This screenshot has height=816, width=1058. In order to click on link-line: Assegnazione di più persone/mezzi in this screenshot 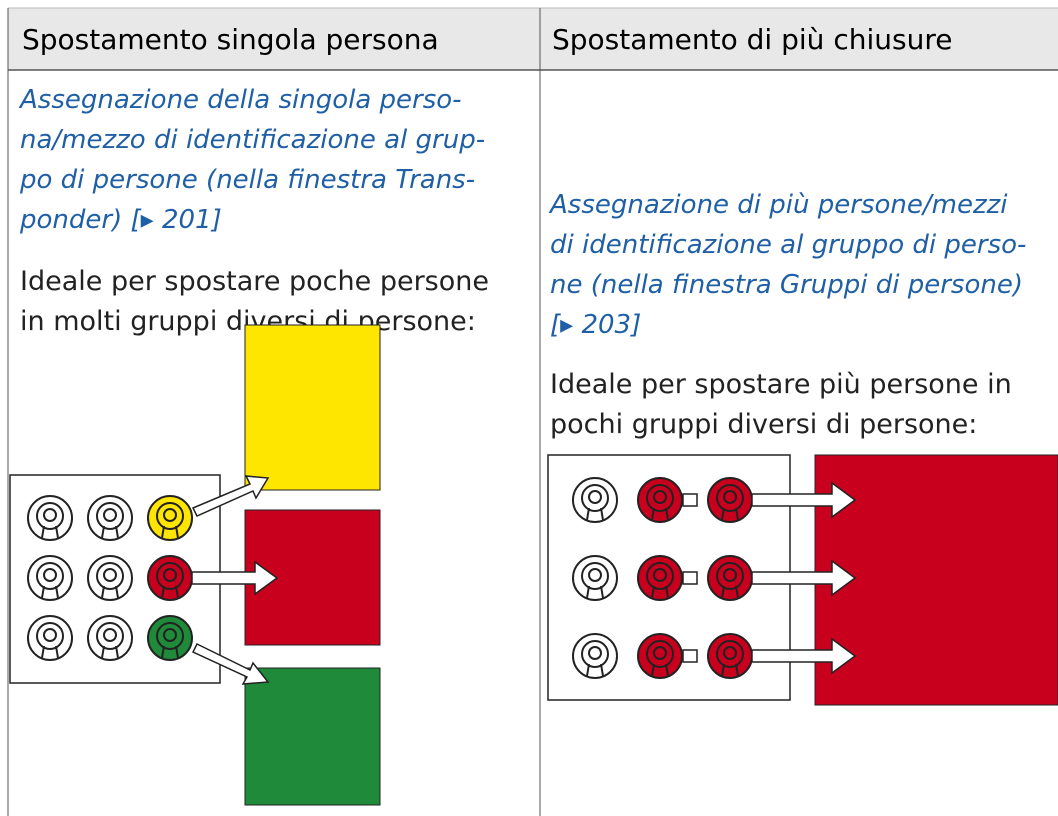, I will do `click(778, 205)`.